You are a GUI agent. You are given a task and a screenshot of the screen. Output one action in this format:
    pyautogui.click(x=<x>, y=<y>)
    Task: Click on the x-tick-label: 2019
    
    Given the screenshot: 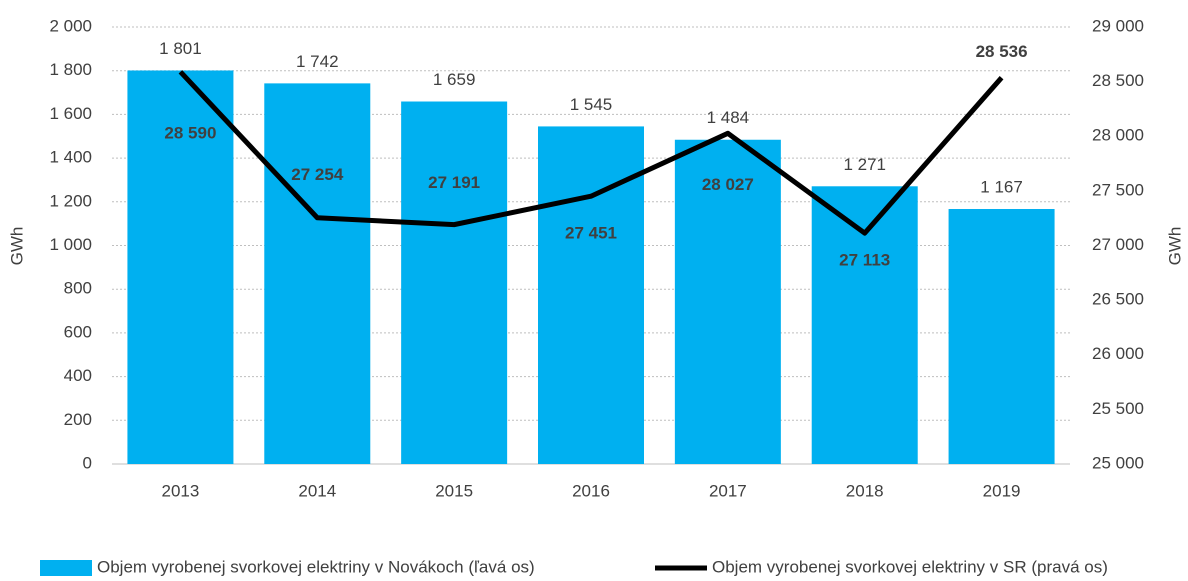 What is the action you would take?
    pyautogui.click(x=1002, y=490)
    